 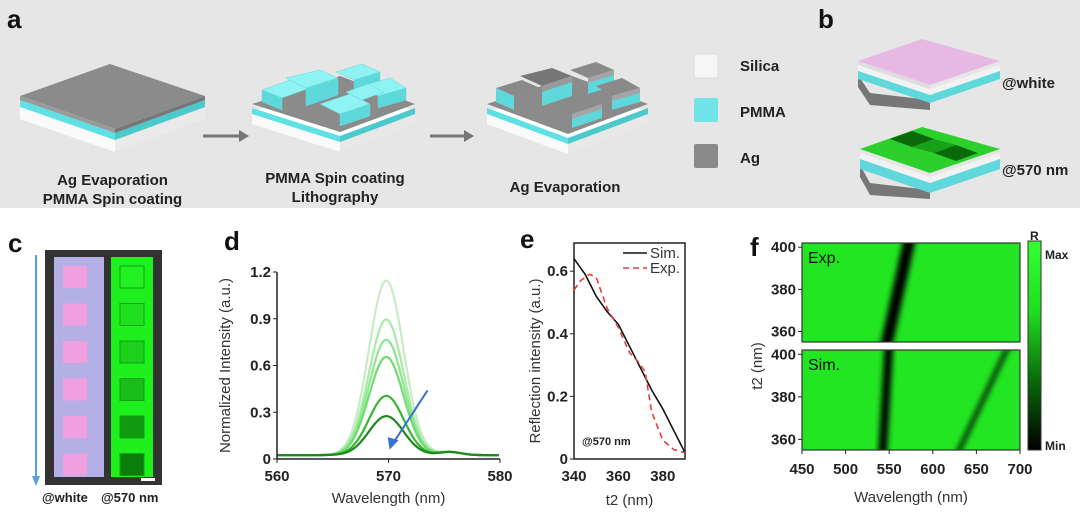 What do you see at coordinates (1055, 446) in the screenshot?
I see `colorbar-min: Min` at bounding box center [1055, 446].